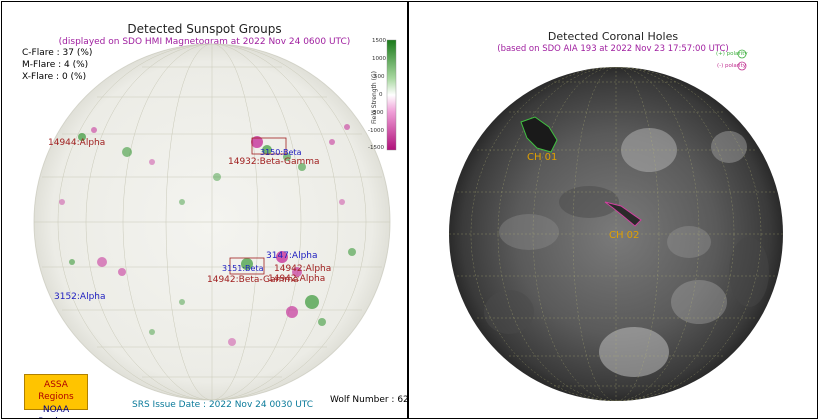  I want to click on colorbar-tick: -500, so click(377, 113).